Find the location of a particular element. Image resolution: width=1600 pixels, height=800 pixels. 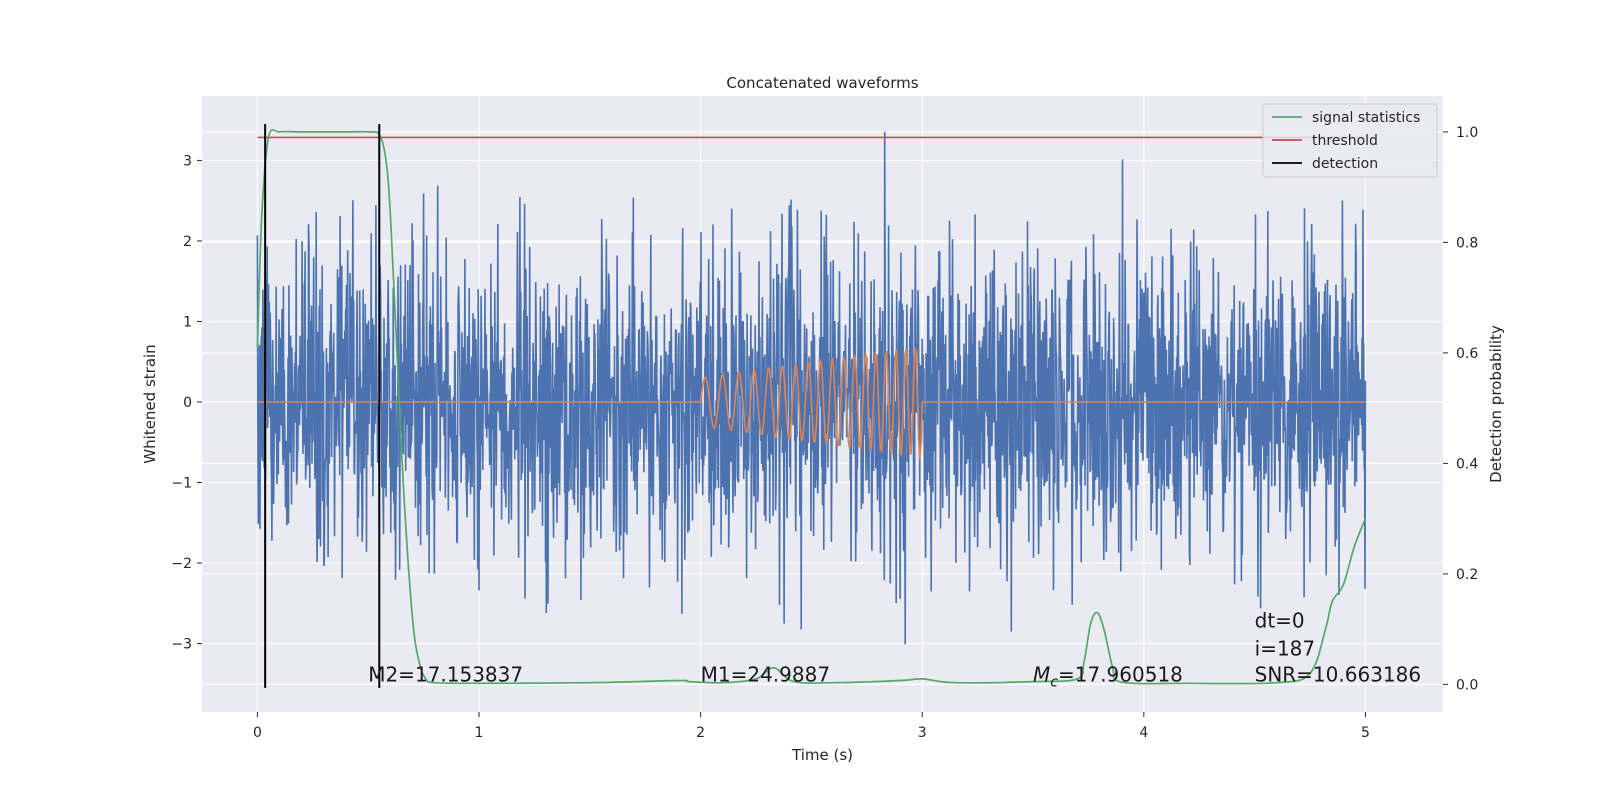

y-left-tick-label: 1 is located at coordinates (187, 322).